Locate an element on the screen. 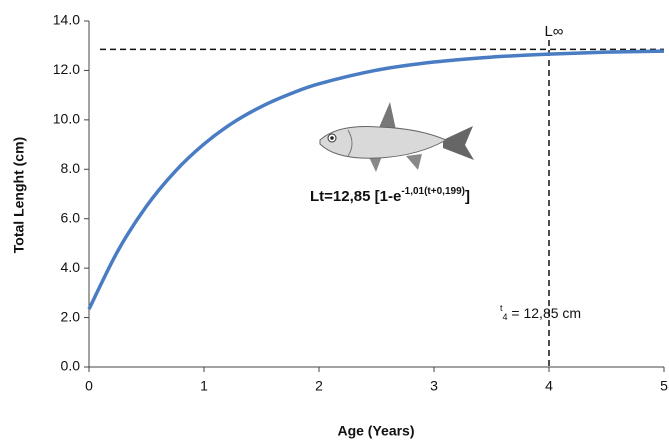 The width and height of the screenshot is (669, 442). y-tick-label: 10.0 is located at coordinates (66, 119).